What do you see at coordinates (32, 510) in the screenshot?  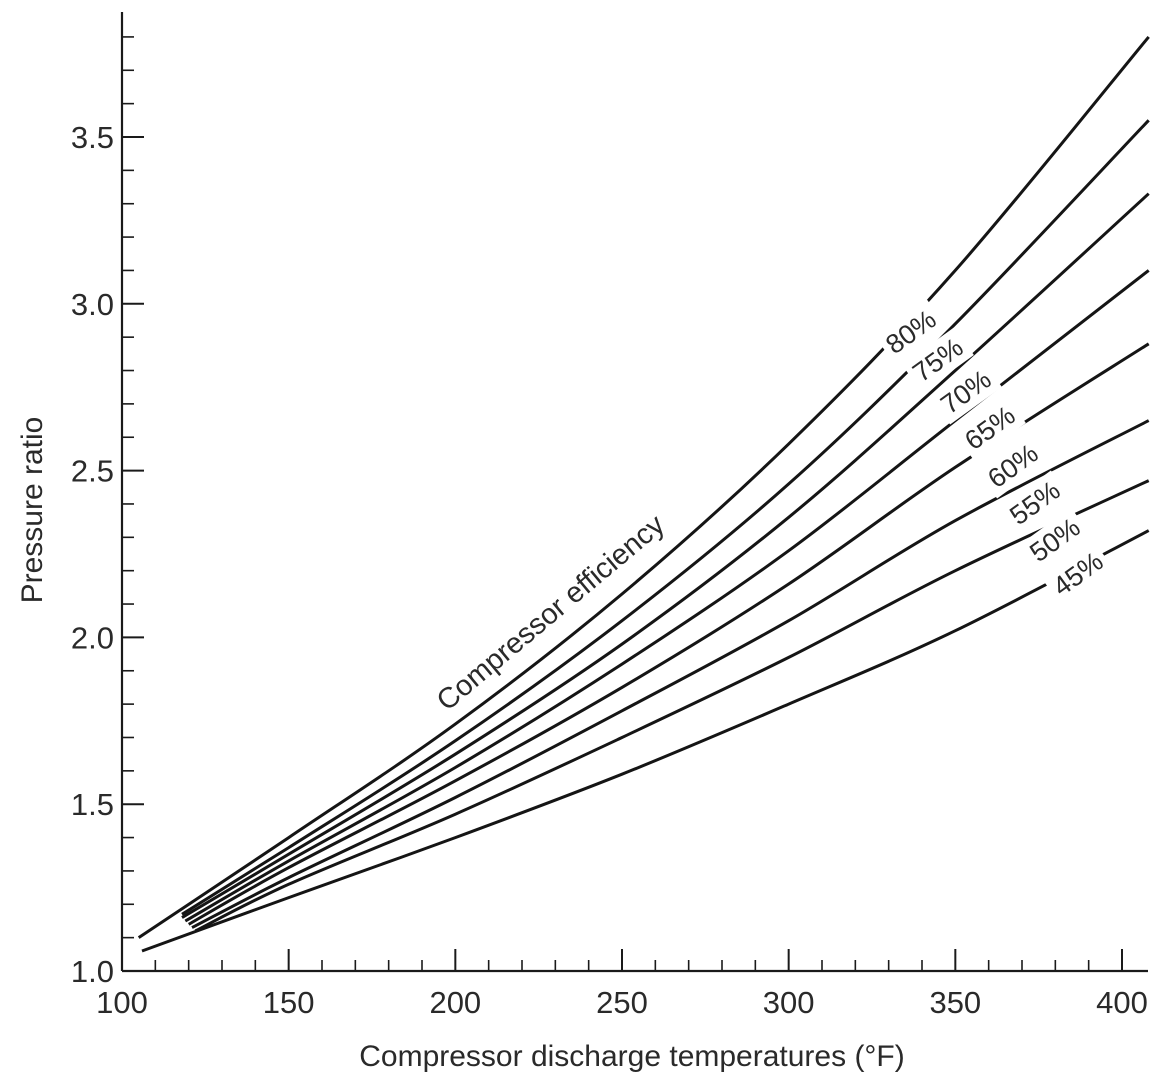 I see `y-axis-title: Pressure ratio` at bounding box center [32, 510].